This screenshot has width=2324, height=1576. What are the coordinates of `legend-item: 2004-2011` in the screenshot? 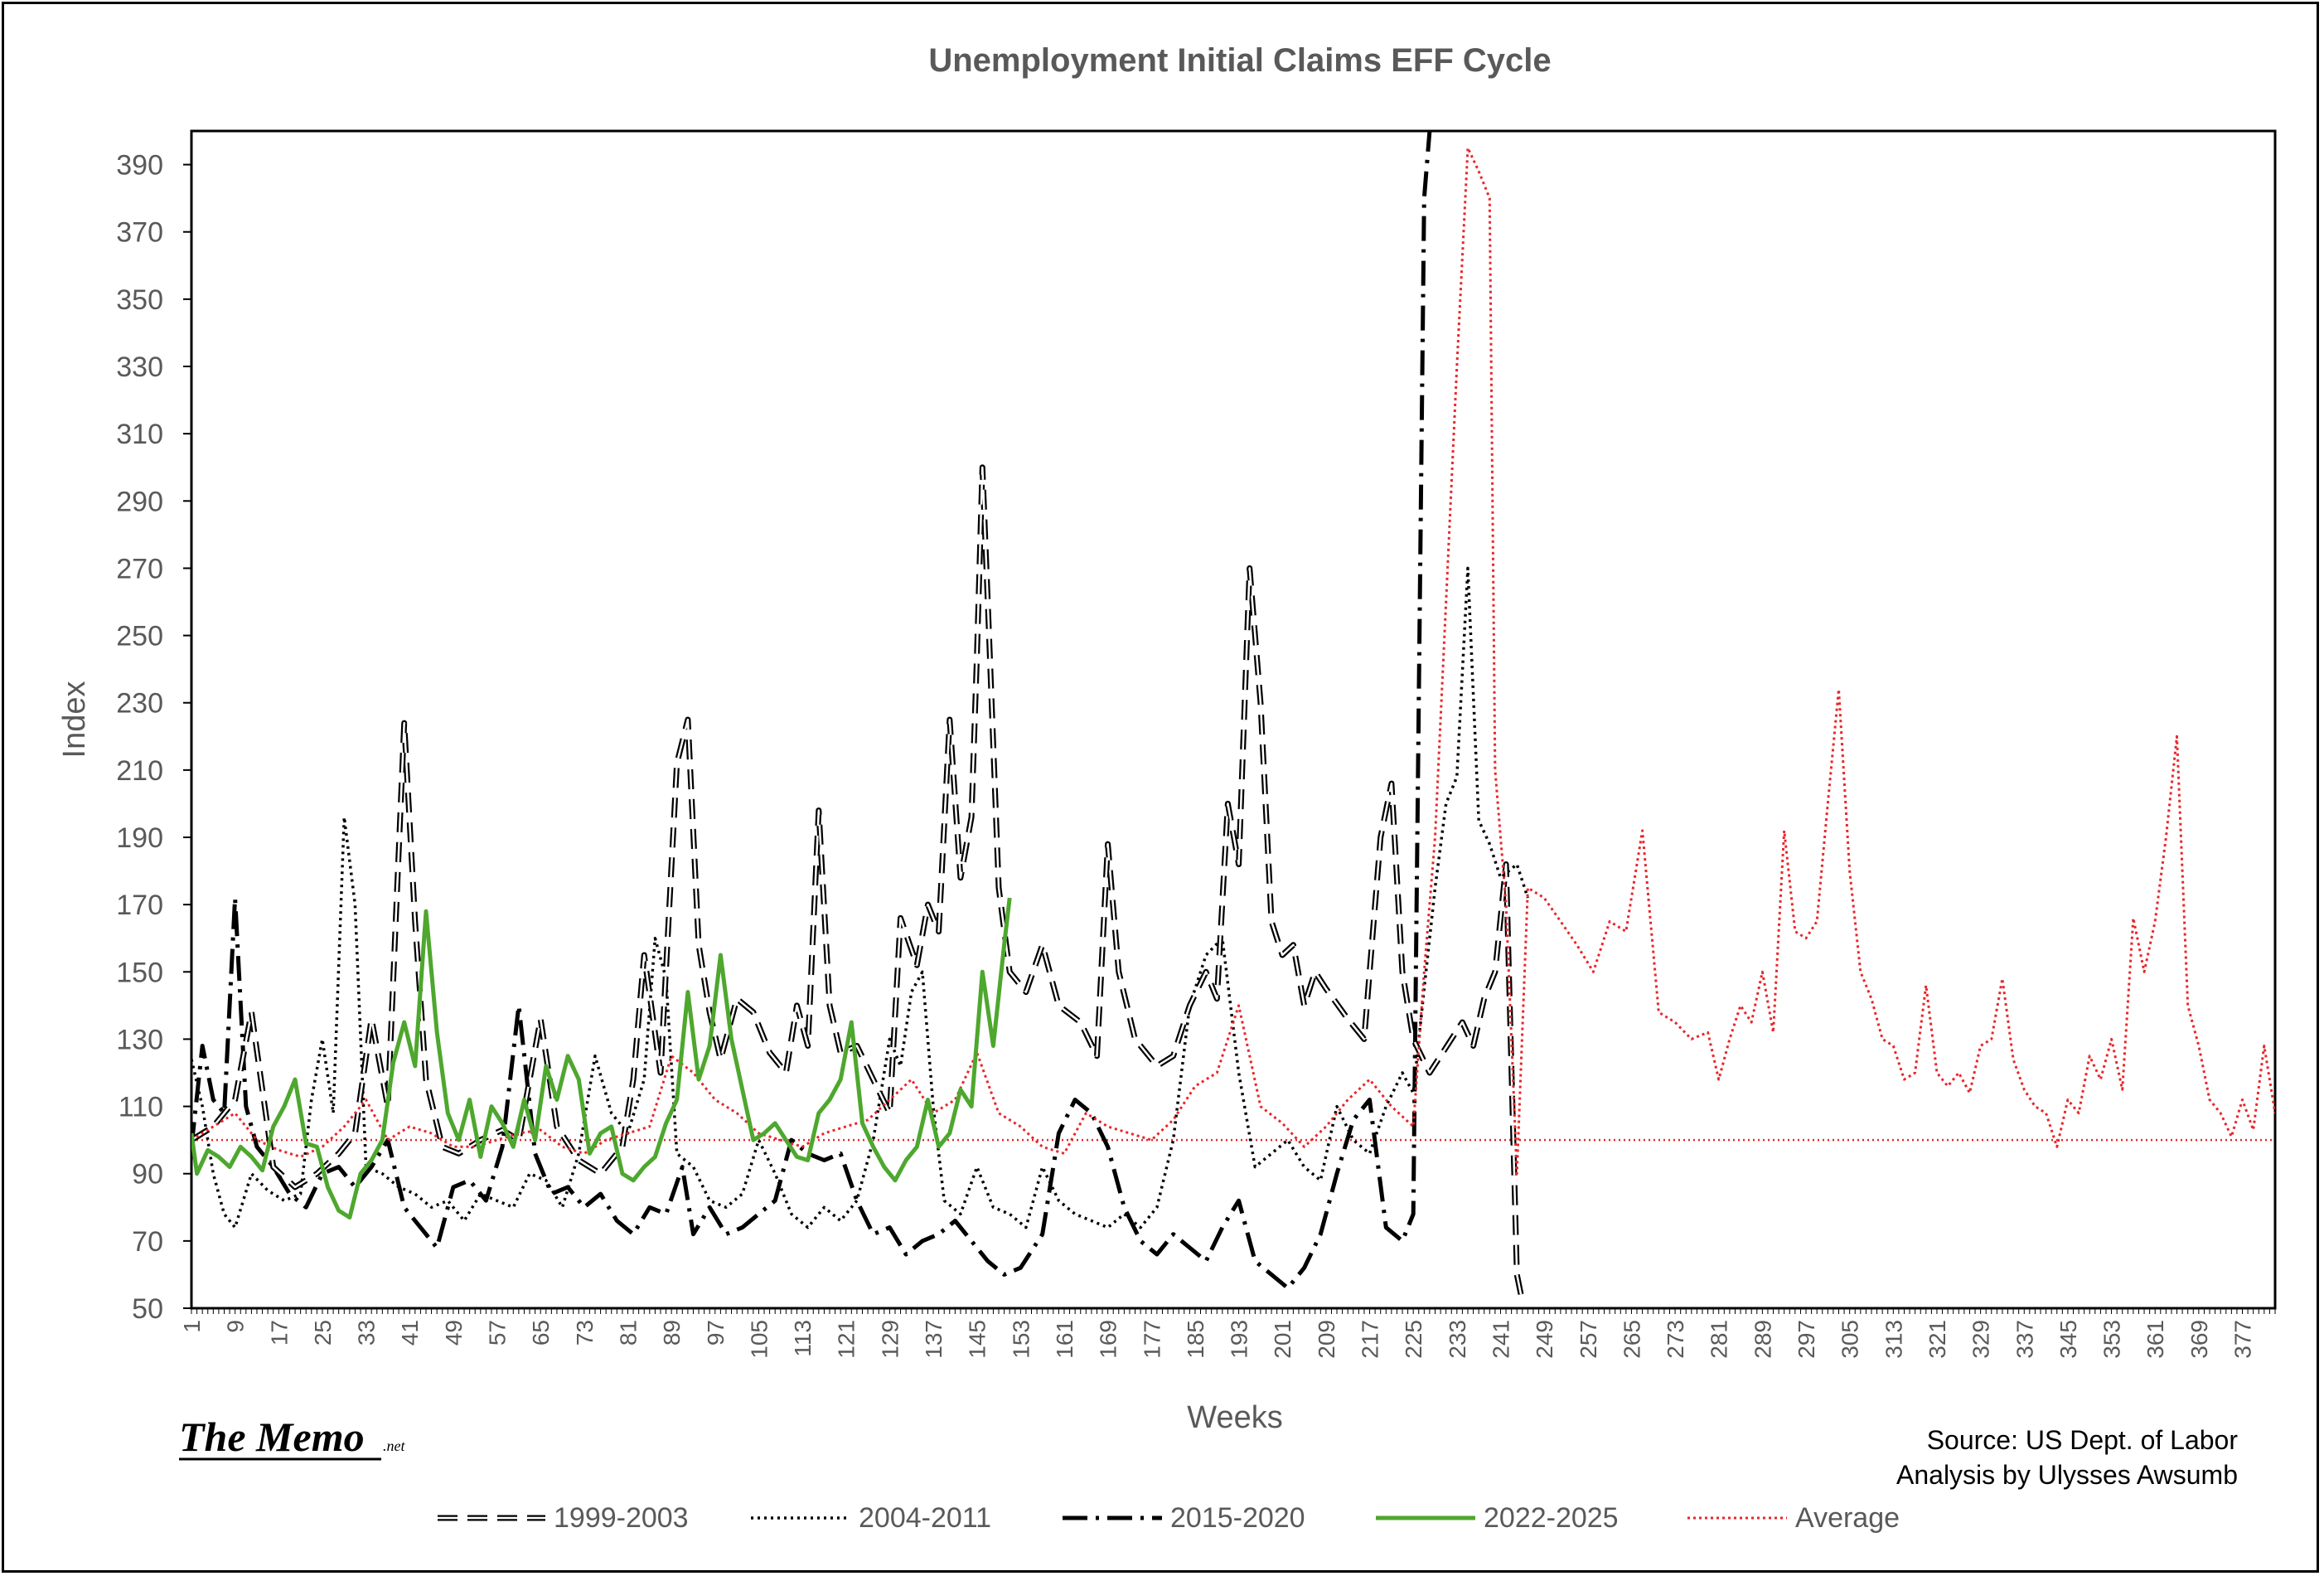 It's located at (871, 1518).